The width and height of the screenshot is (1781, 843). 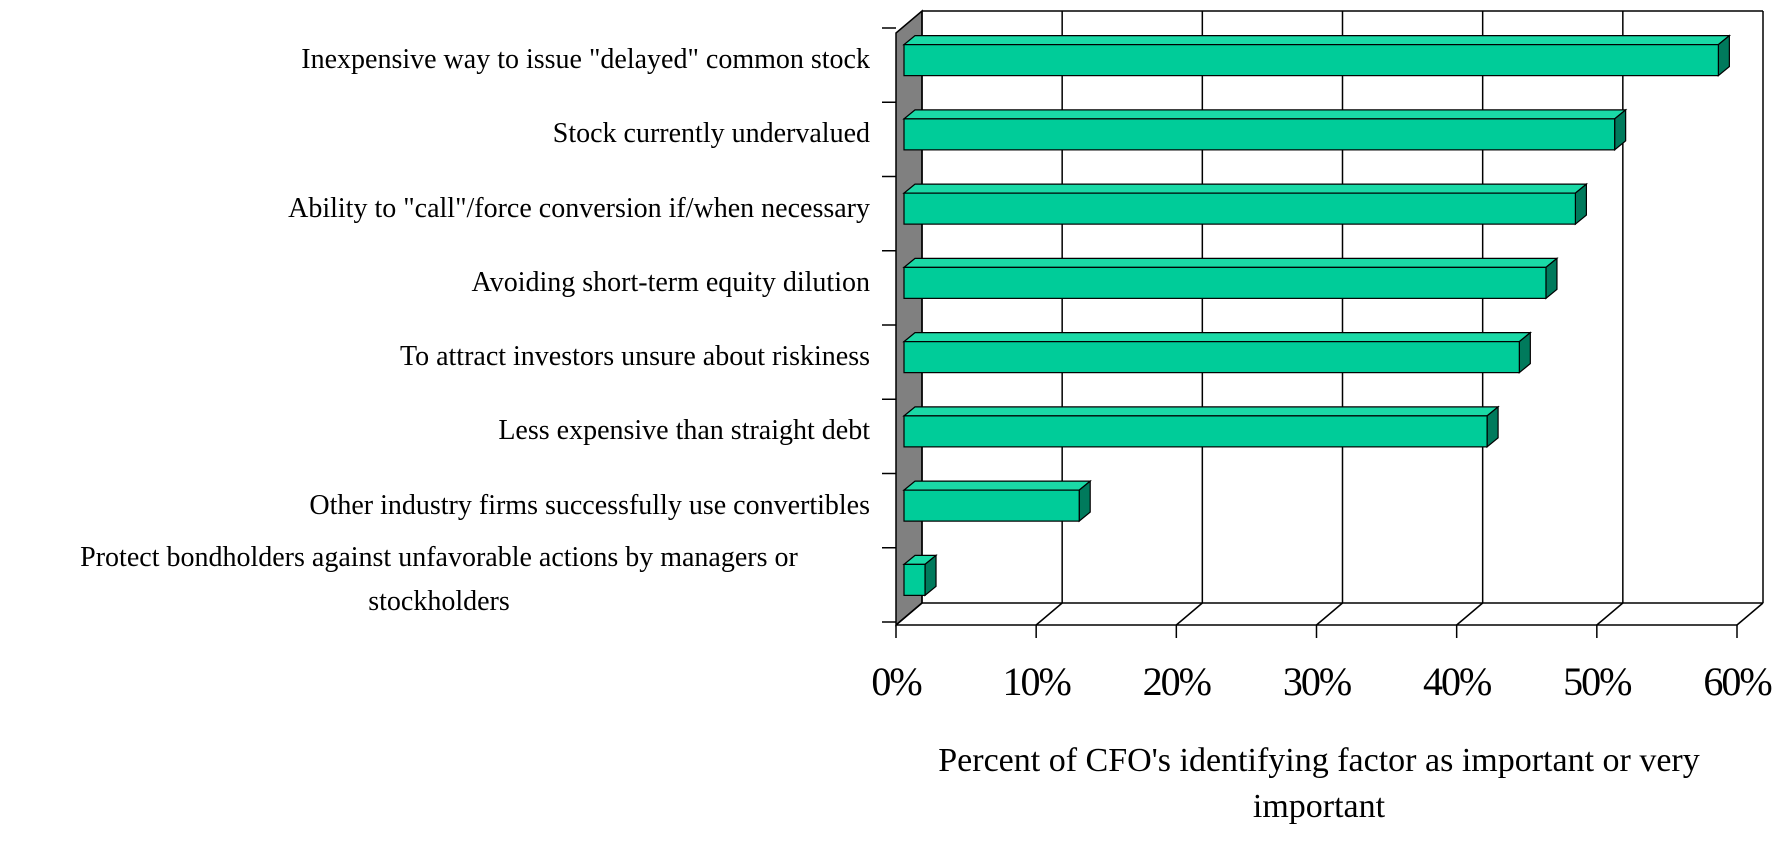 What do you see at coordinates (896, 681) in the screenshot?
I see `x-tick-label: 0%` at bounding box center [896, 681].